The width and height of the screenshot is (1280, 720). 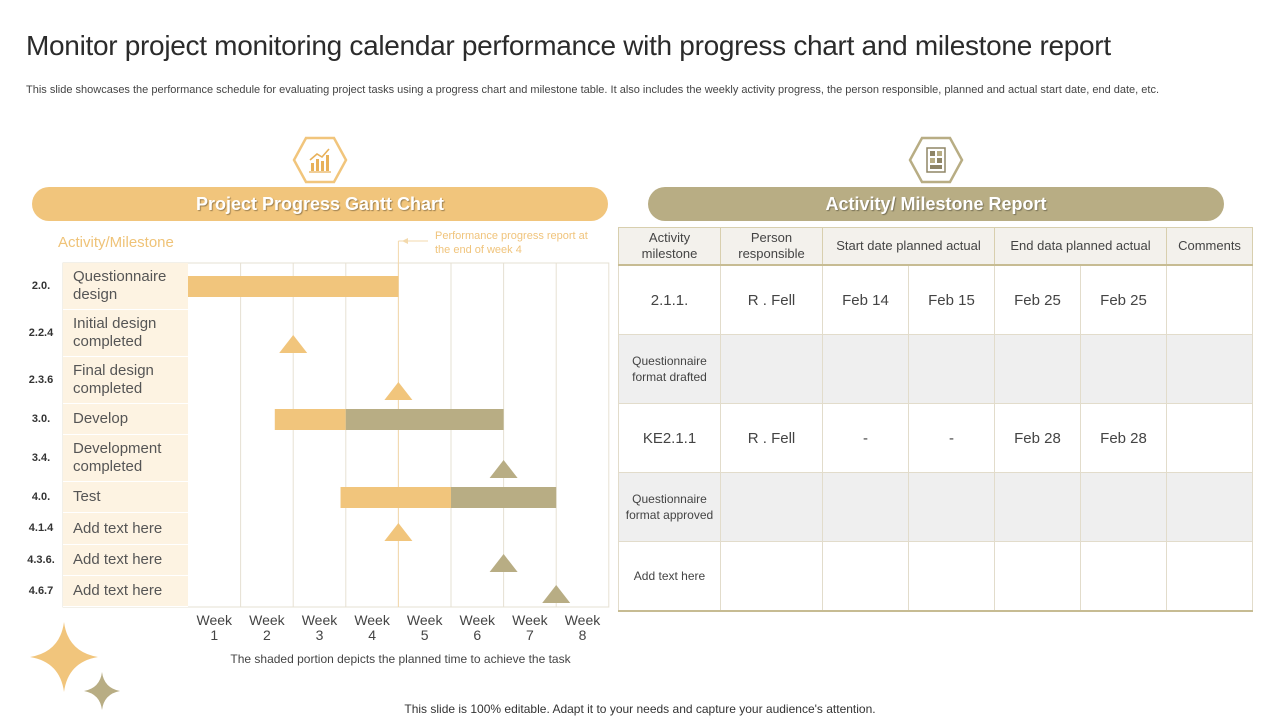 What do you see at coordinates (125, 458) in the screenshot?
I see `gantt-row-label: Development completed` at bounding box center [125, 458].